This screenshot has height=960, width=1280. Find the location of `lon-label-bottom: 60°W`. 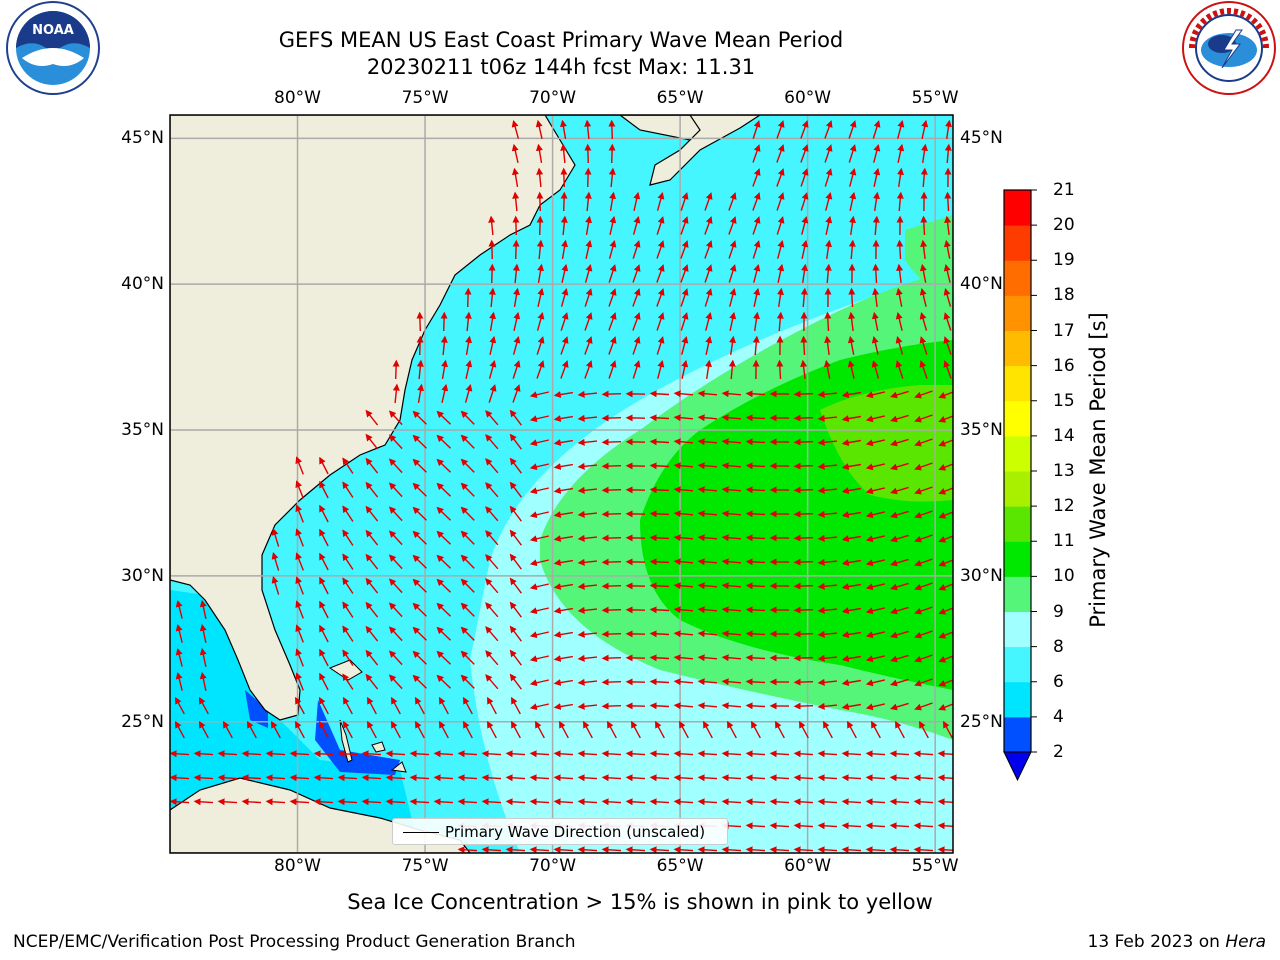

lon-label-bottom: 60°W is located at coordinates (808, 866).